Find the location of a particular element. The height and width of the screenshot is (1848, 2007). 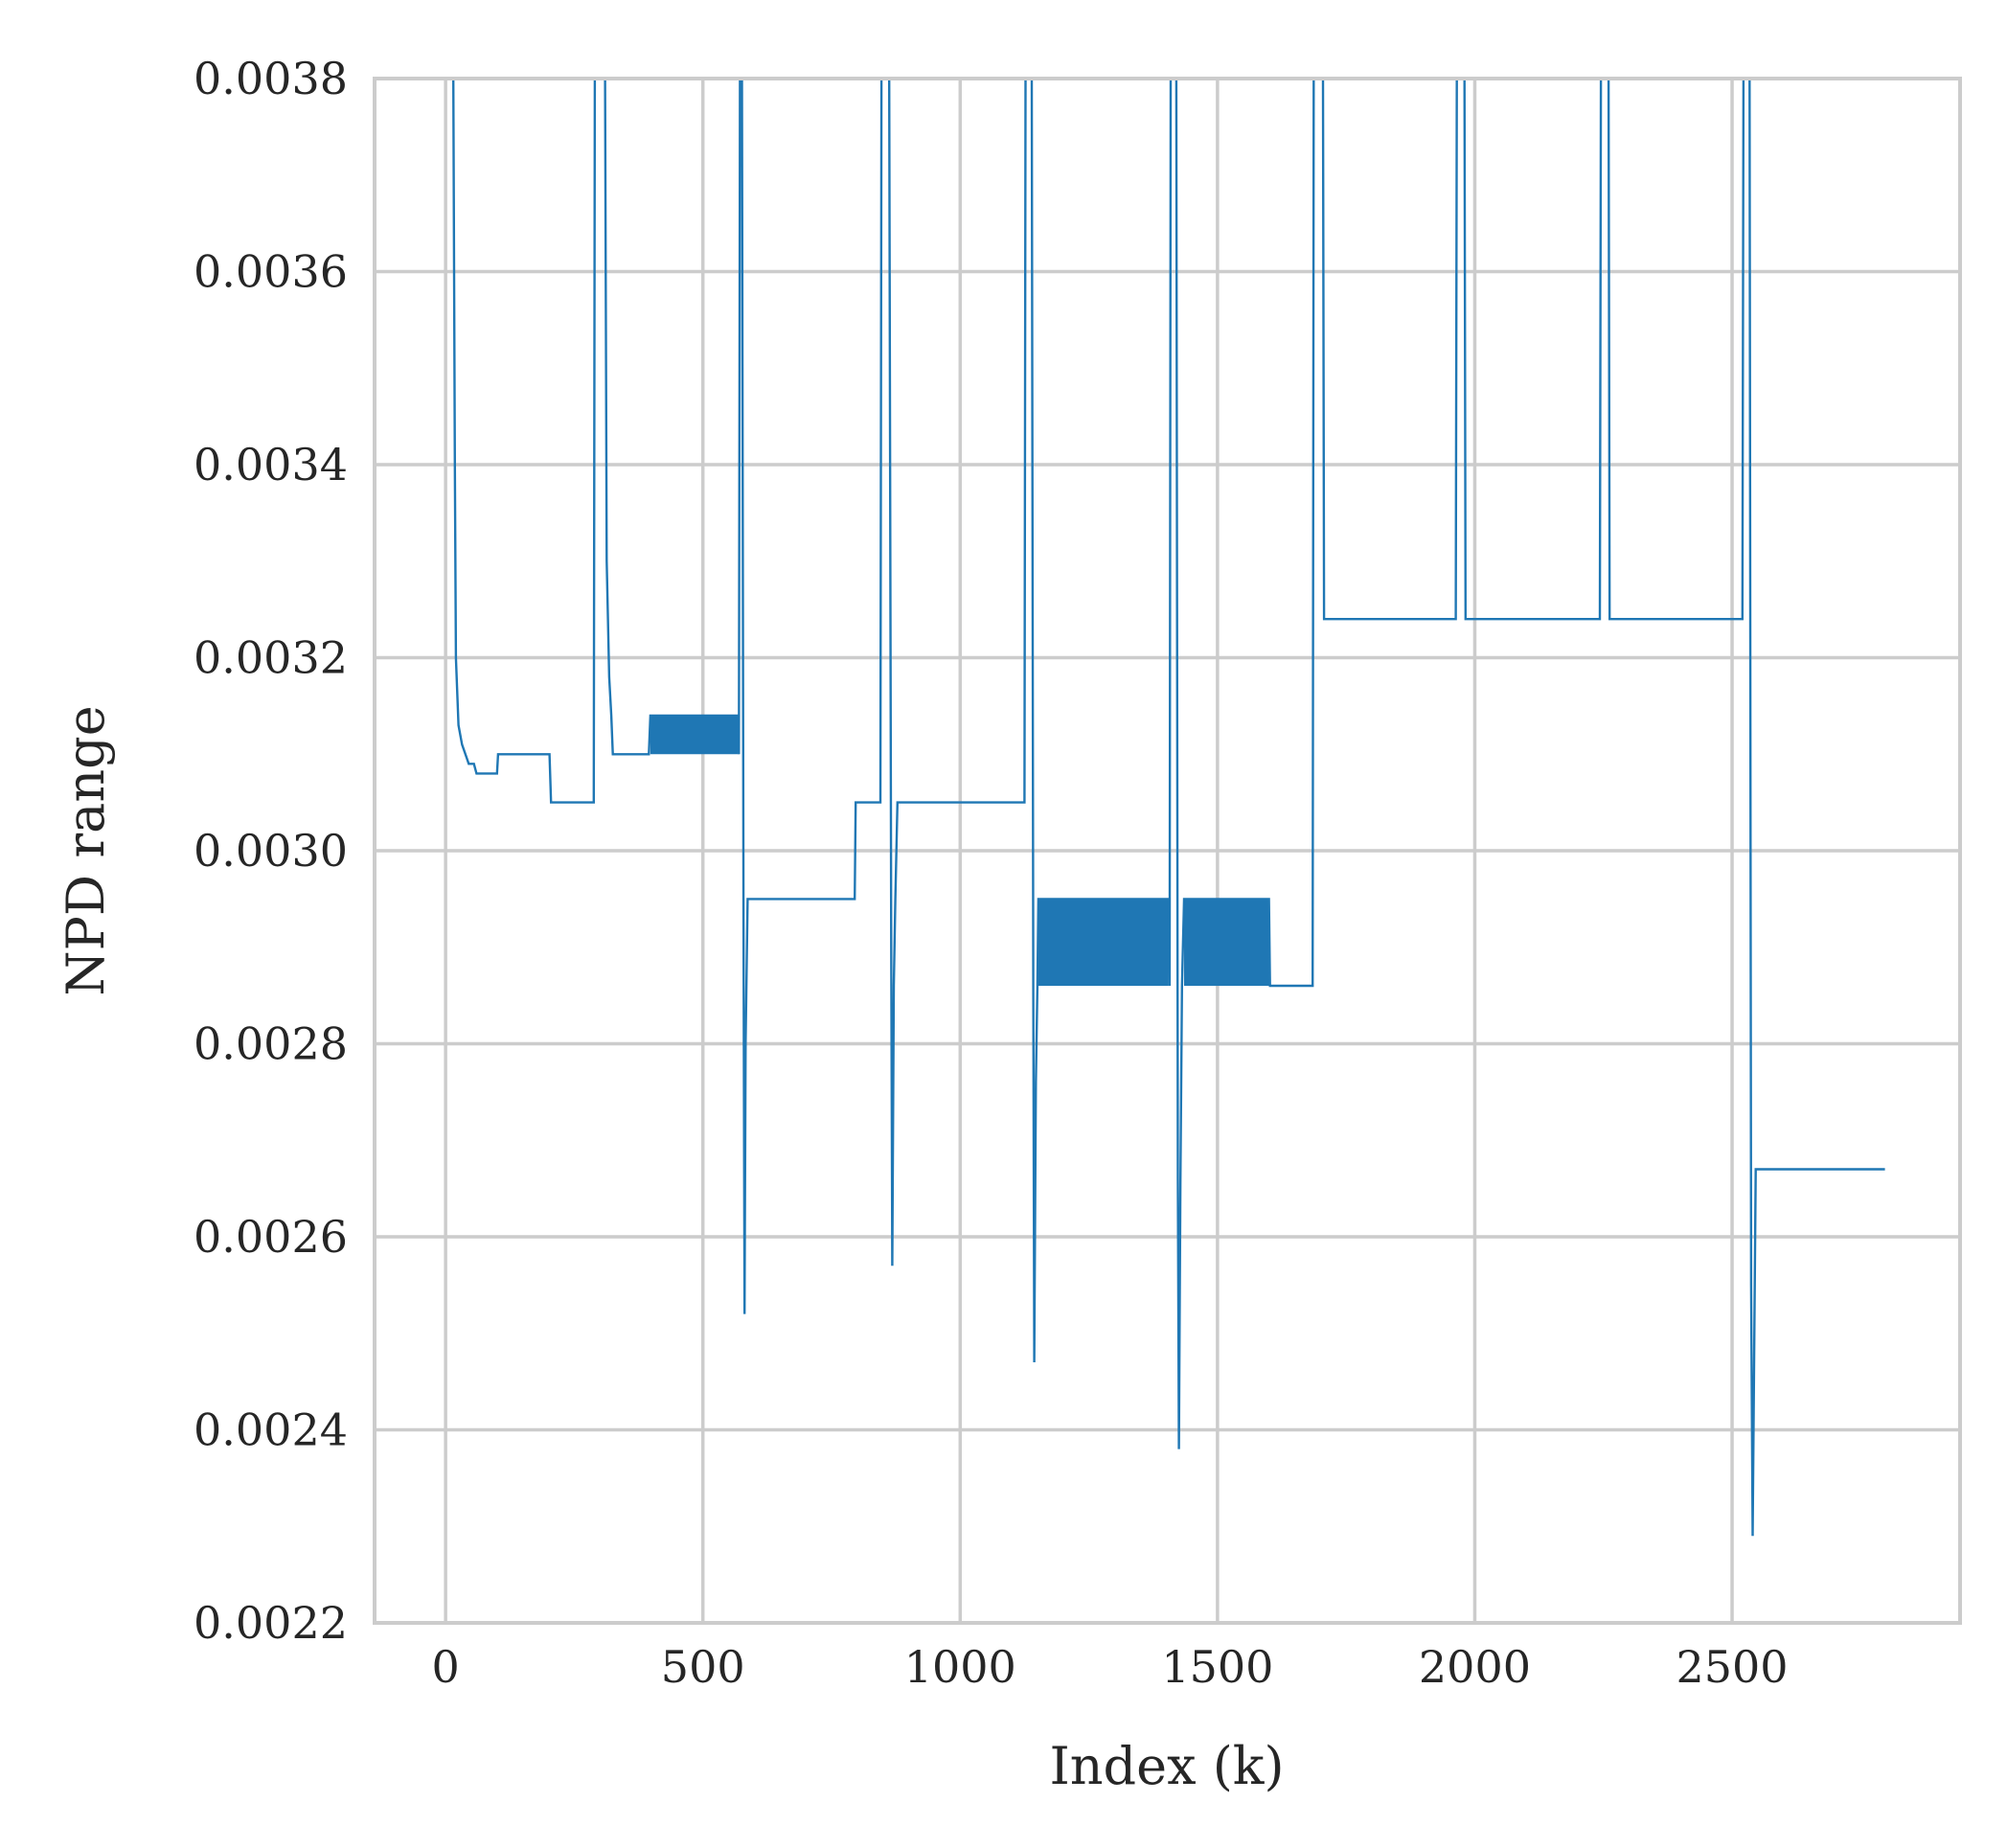

x-tick-label: 500 is located at coordinates (703, 1667).